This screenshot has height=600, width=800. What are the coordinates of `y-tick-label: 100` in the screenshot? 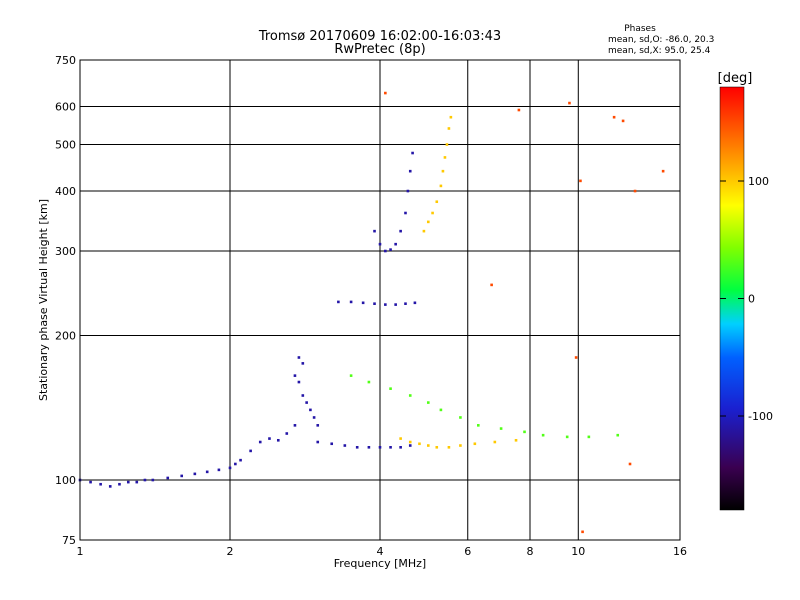 It's located at (65, 480).